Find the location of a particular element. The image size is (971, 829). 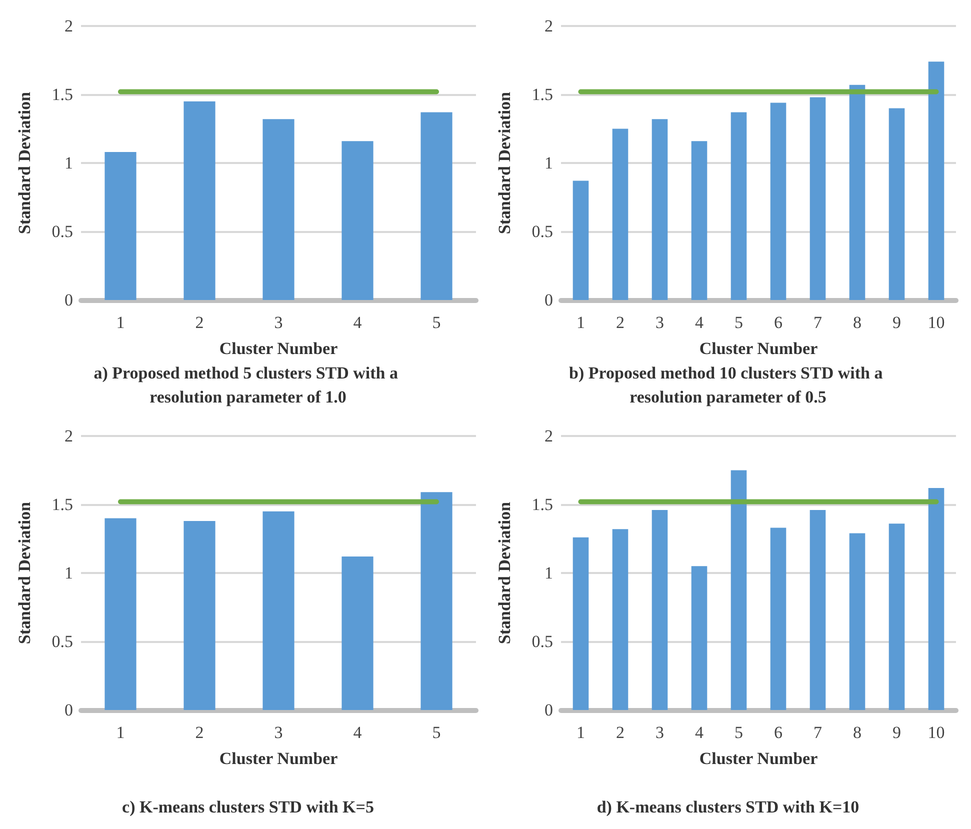

text: c) K-means clusters STD with K=5 is located at coordinates (248, 807).